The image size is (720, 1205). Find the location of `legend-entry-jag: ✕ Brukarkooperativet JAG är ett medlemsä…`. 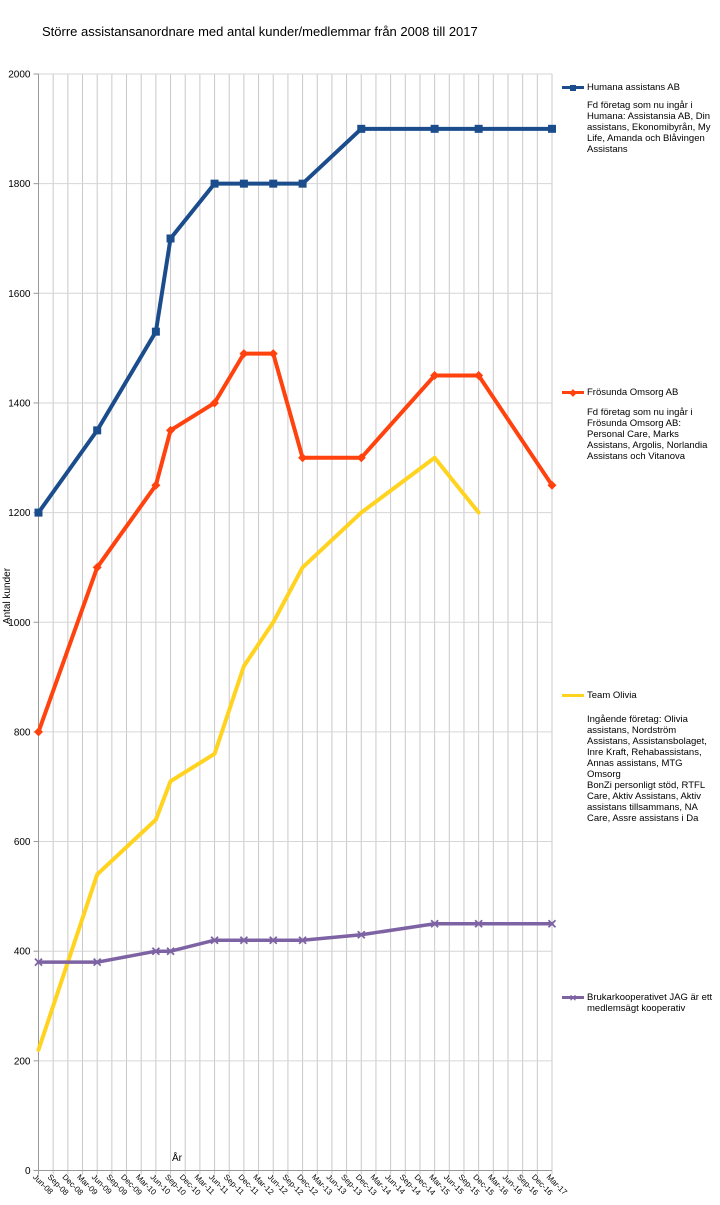

legend-entry-jag: ✕ Brukarkooperativet JAG är ett medlemsä… is located at coordinates (638, 1006).